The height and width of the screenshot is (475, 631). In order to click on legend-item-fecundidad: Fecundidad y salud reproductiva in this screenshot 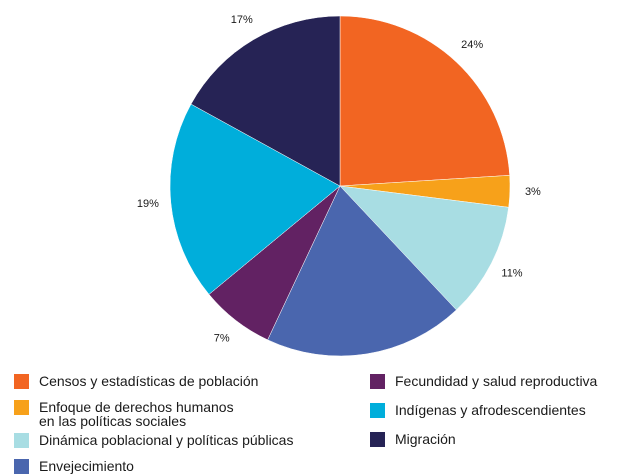, I will do `click(483, 381)`.